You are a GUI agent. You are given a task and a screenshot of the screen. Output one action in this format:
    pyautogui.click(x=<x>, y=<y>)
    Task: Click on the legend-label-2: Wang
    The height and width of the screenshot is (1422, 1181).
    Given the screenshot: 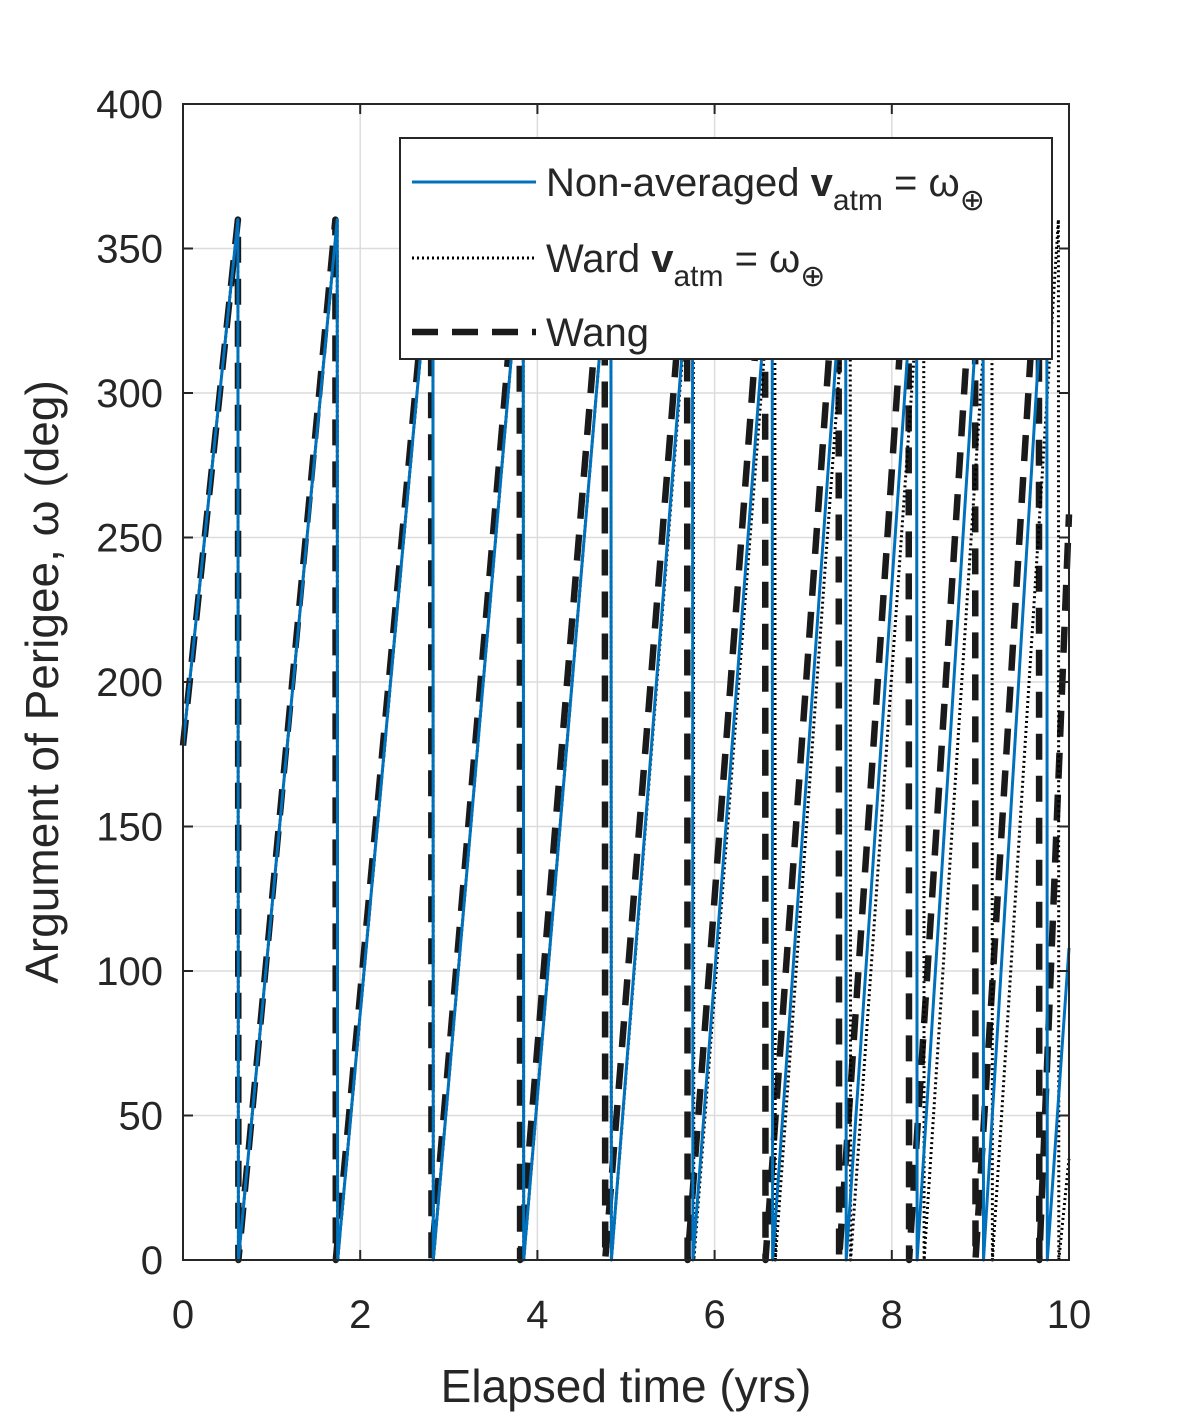 What is the action you would take?
    pyautogui.click(x=597, y=333)
    